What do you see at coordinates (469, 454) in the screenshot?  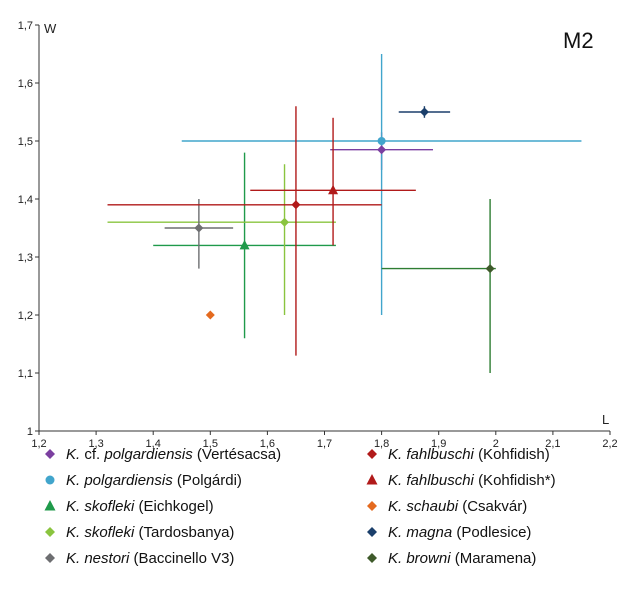 I see `legend-label: K. fahlbuschi (Kohfidish)` at bounding box center [469, 454].